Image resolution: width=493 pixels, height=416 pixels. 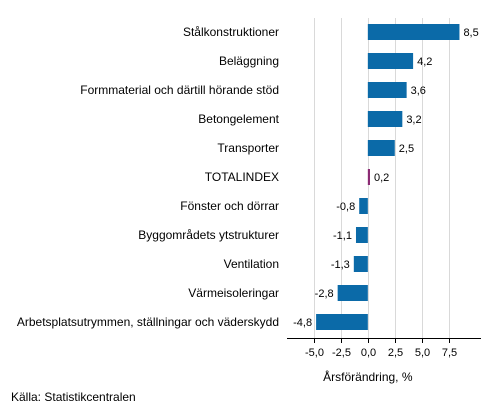 I want to click on bar-varmeisoleringar, so click(x=352, y=293).